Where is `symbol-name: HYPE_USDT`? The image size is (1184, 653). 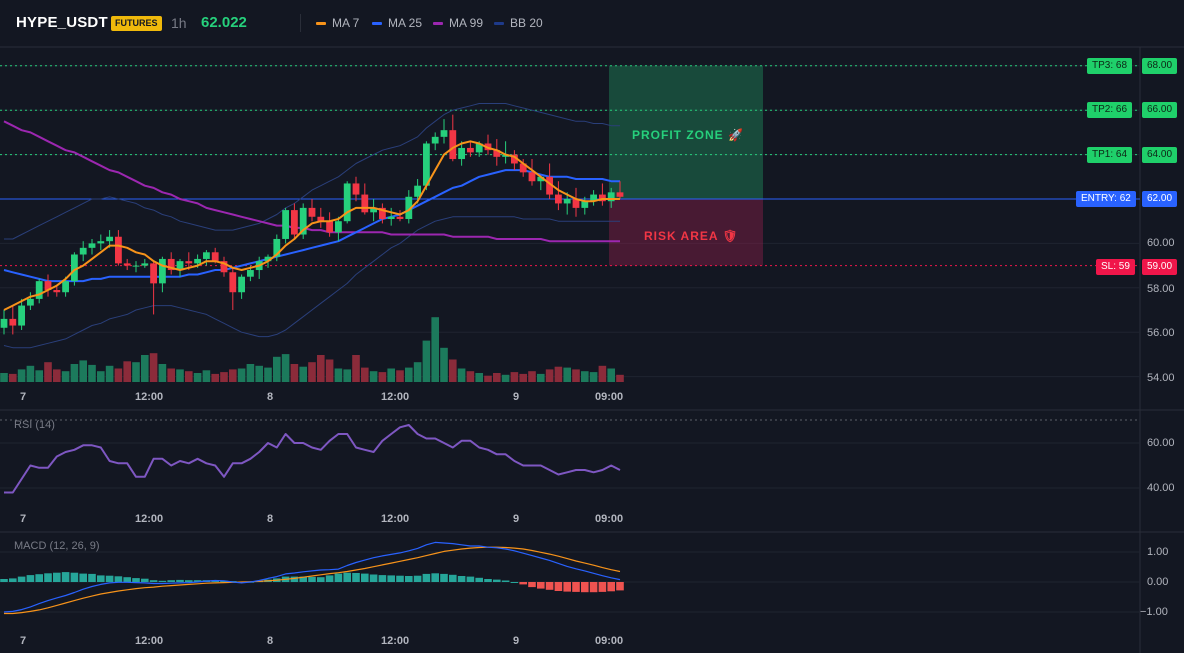
symbol-name: HYPE_USDT is located at coordinates (62, 22).